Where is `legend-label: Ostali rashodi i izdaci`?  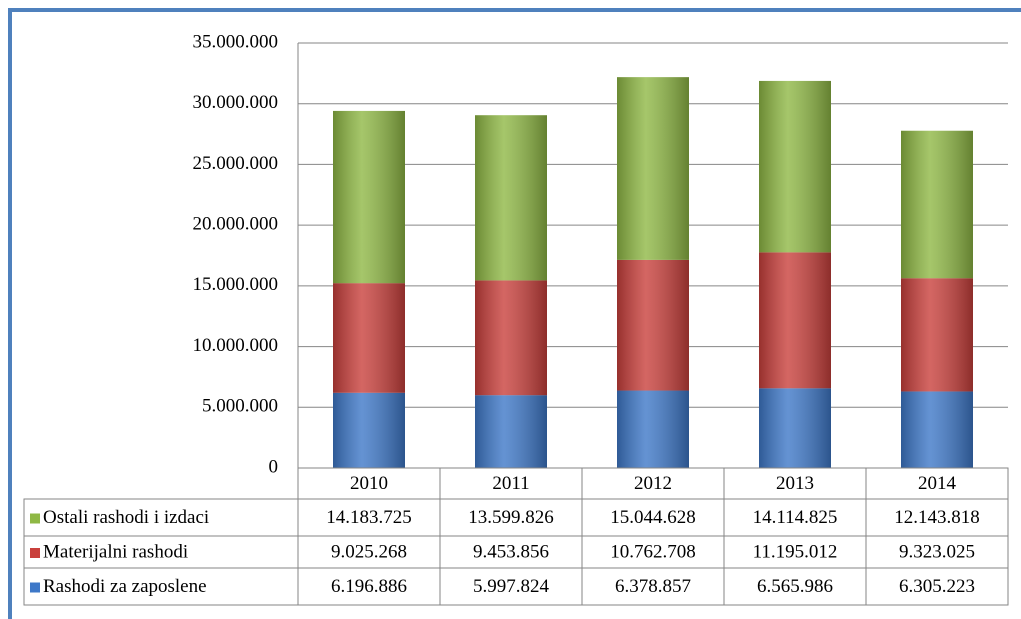 legend-label: Ostali rashodi i izdaci is located at coordinates (126, 517).